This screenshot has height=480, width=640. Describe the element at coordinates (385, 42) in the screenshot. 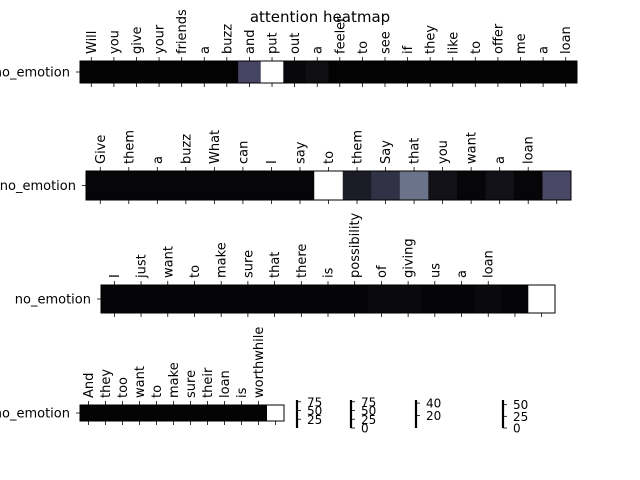

I see `token-label: see` at that location.